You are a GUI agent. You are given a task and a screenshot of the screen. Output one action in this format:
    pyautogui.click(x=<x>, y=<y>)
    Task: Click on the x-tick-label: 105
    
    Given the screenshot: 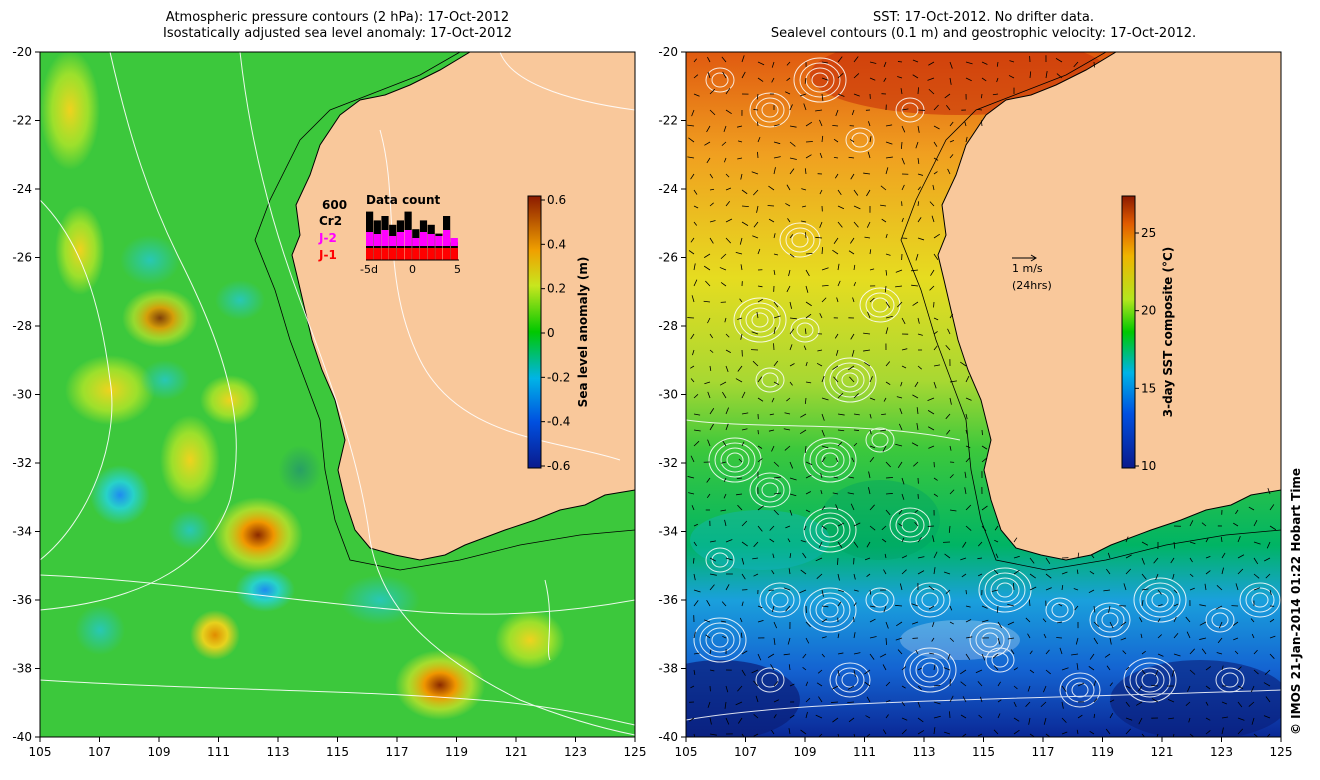 What is the action you would take?
    pyautogui.click(x=686, y=752)
    